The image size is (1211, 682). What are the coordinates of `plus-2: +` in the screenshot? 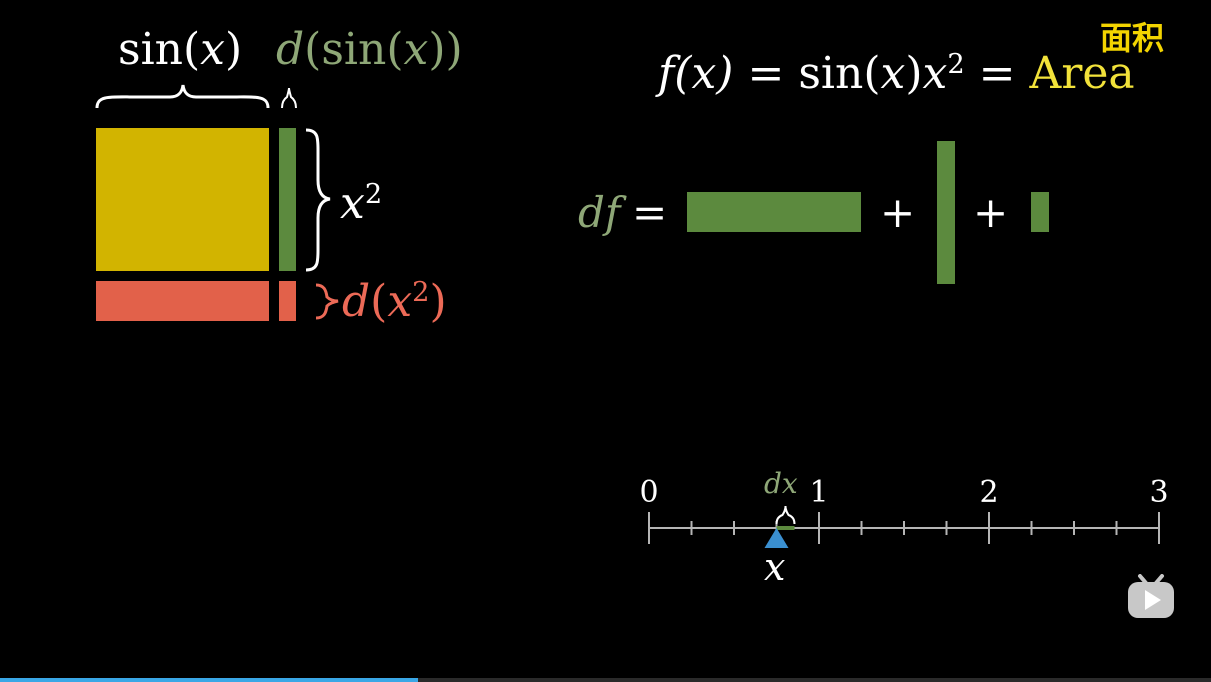 It's located at (991, 212).